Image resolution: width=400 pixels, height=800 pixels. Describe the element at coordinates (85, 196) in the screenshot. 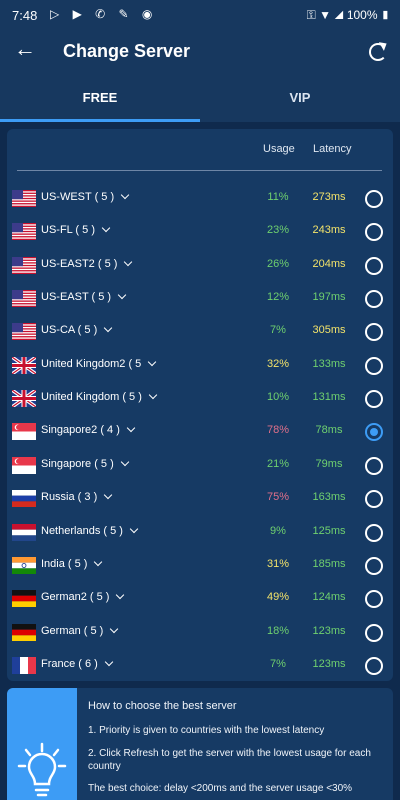

I see `server-name: US-WEST ( 5 )` at that location.